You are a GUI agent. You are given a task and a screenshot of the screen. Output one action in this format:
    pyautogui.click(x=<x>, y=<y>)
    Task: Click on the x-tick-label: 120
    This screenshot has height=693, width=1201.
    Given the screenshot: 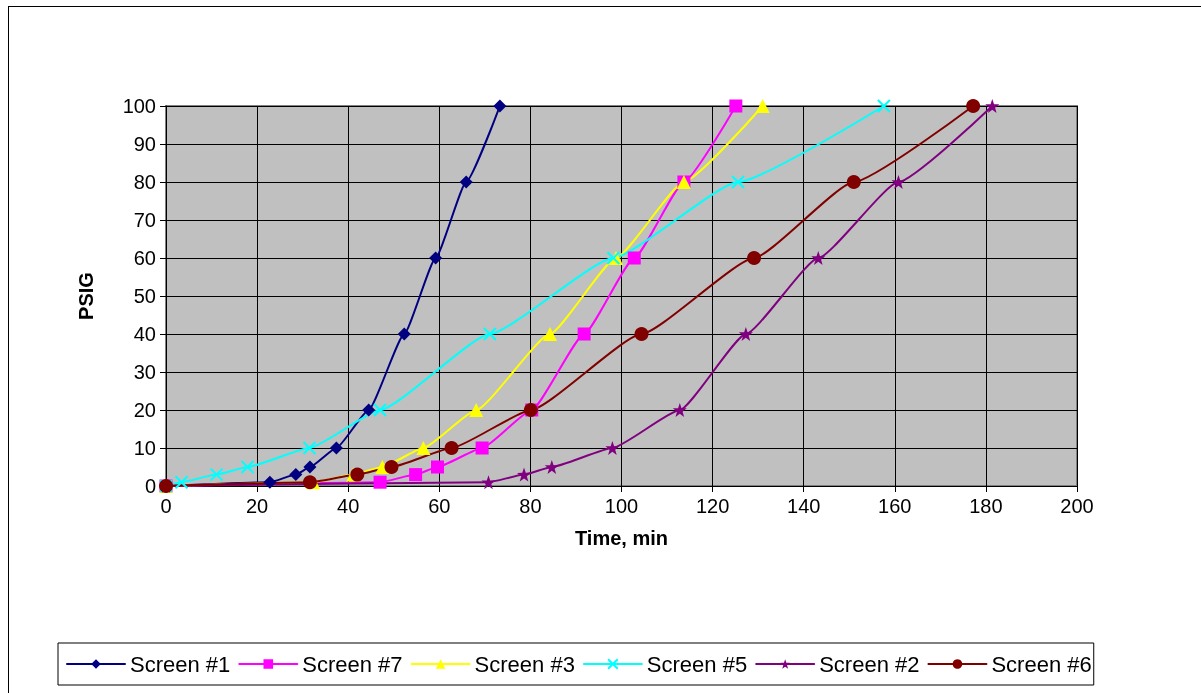 What is the action you would take?
    pyautogui.click(x=712, y=506)
    